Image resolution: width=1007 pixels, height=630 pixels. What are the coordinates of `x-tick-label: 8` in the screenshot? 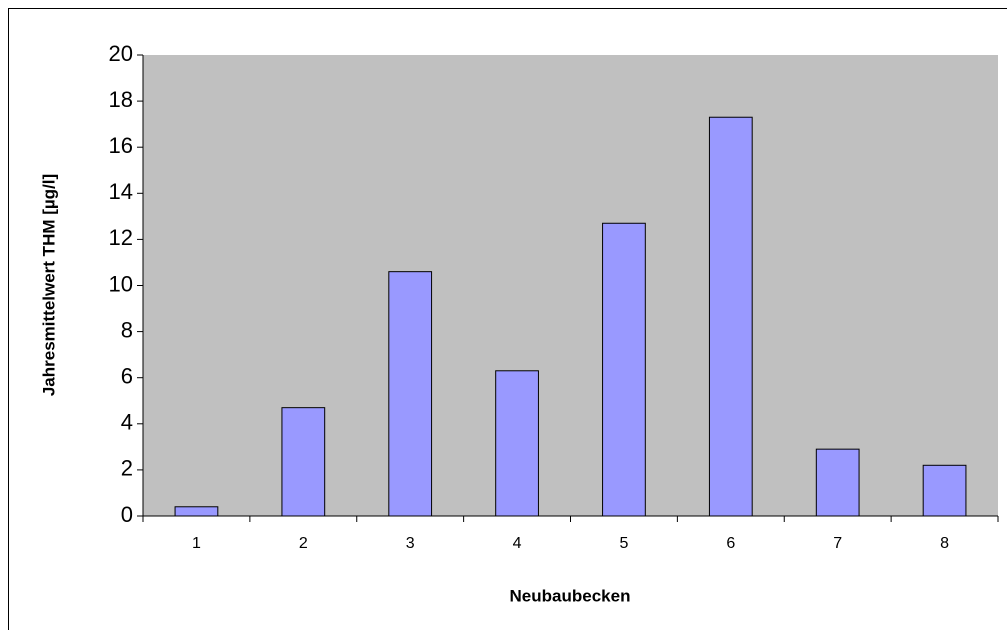 It's located at (944, 543).